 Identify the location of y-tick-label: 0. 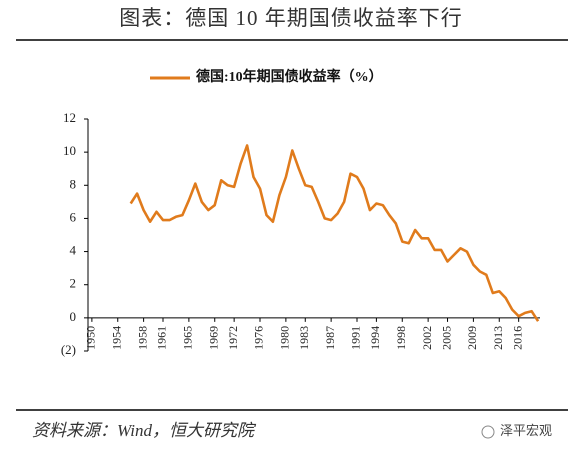
(73, 316).